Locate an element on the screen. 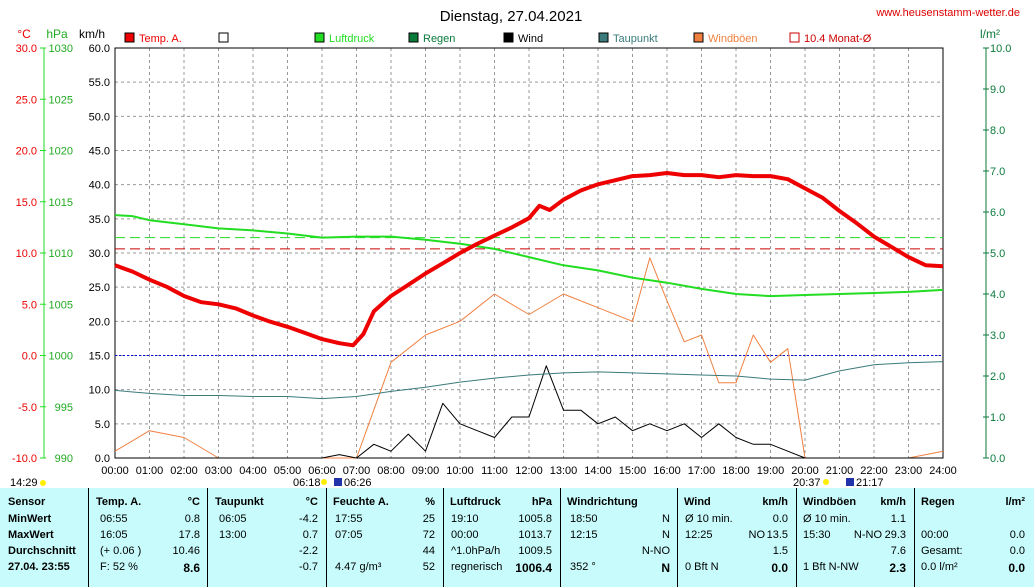 This screenshot has height=587, width=1034. temp-tick-label: 30.0 is located at coordinates (26, 49).